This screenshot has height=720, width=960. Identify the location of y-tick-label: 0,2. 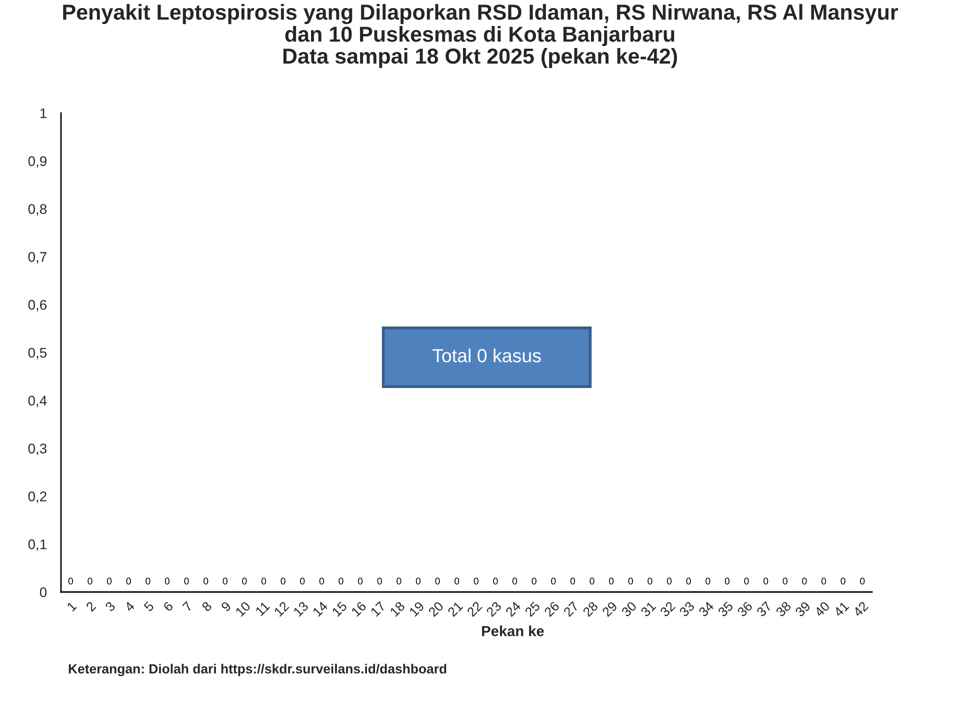
(37, 498).